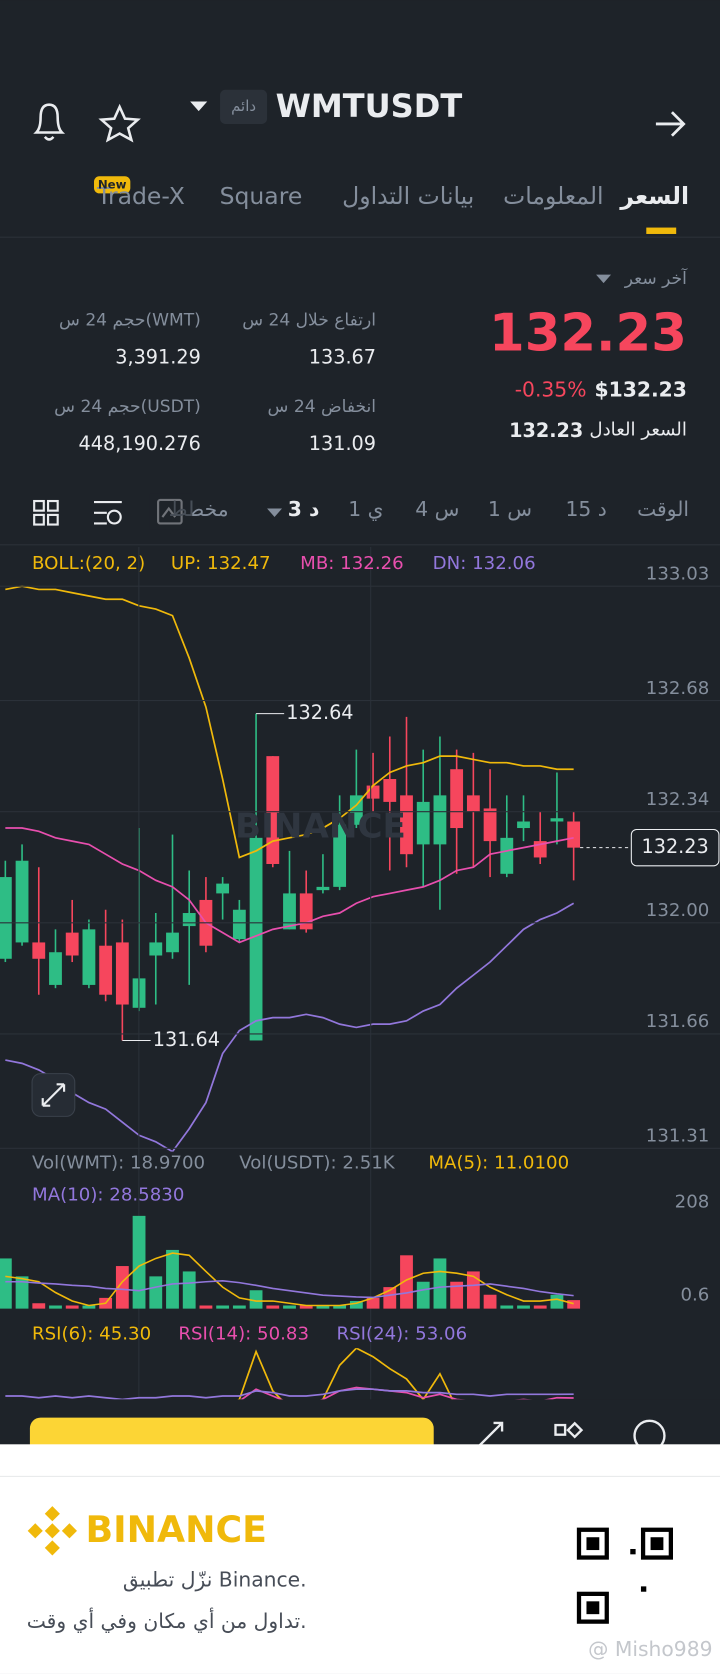  What do you see at coordinates (119, 123) in the screenshot?
I see `star-icon` at bounding box center [119, 123].